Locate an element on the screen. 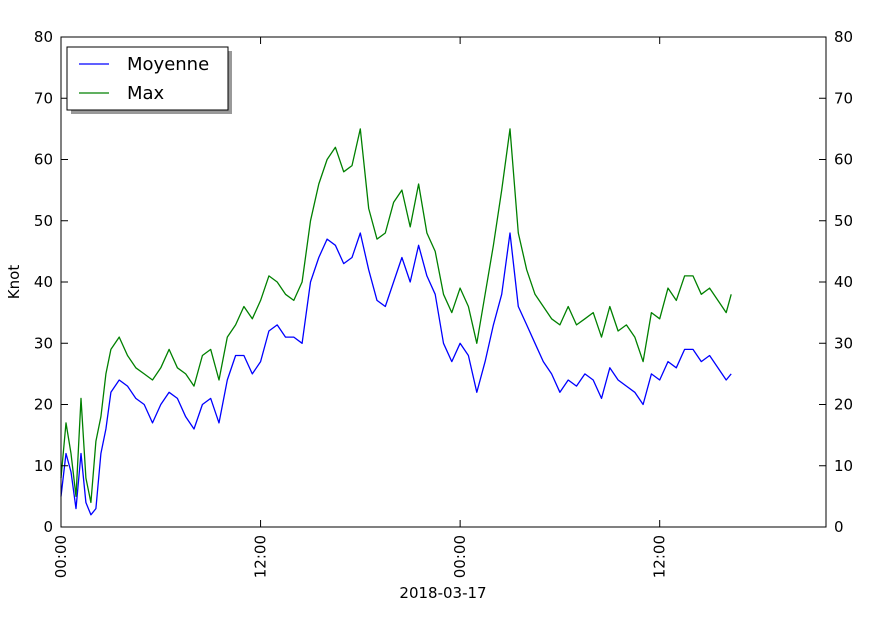  y-tick-label-left: 80 is located at coordinates (43, 37).